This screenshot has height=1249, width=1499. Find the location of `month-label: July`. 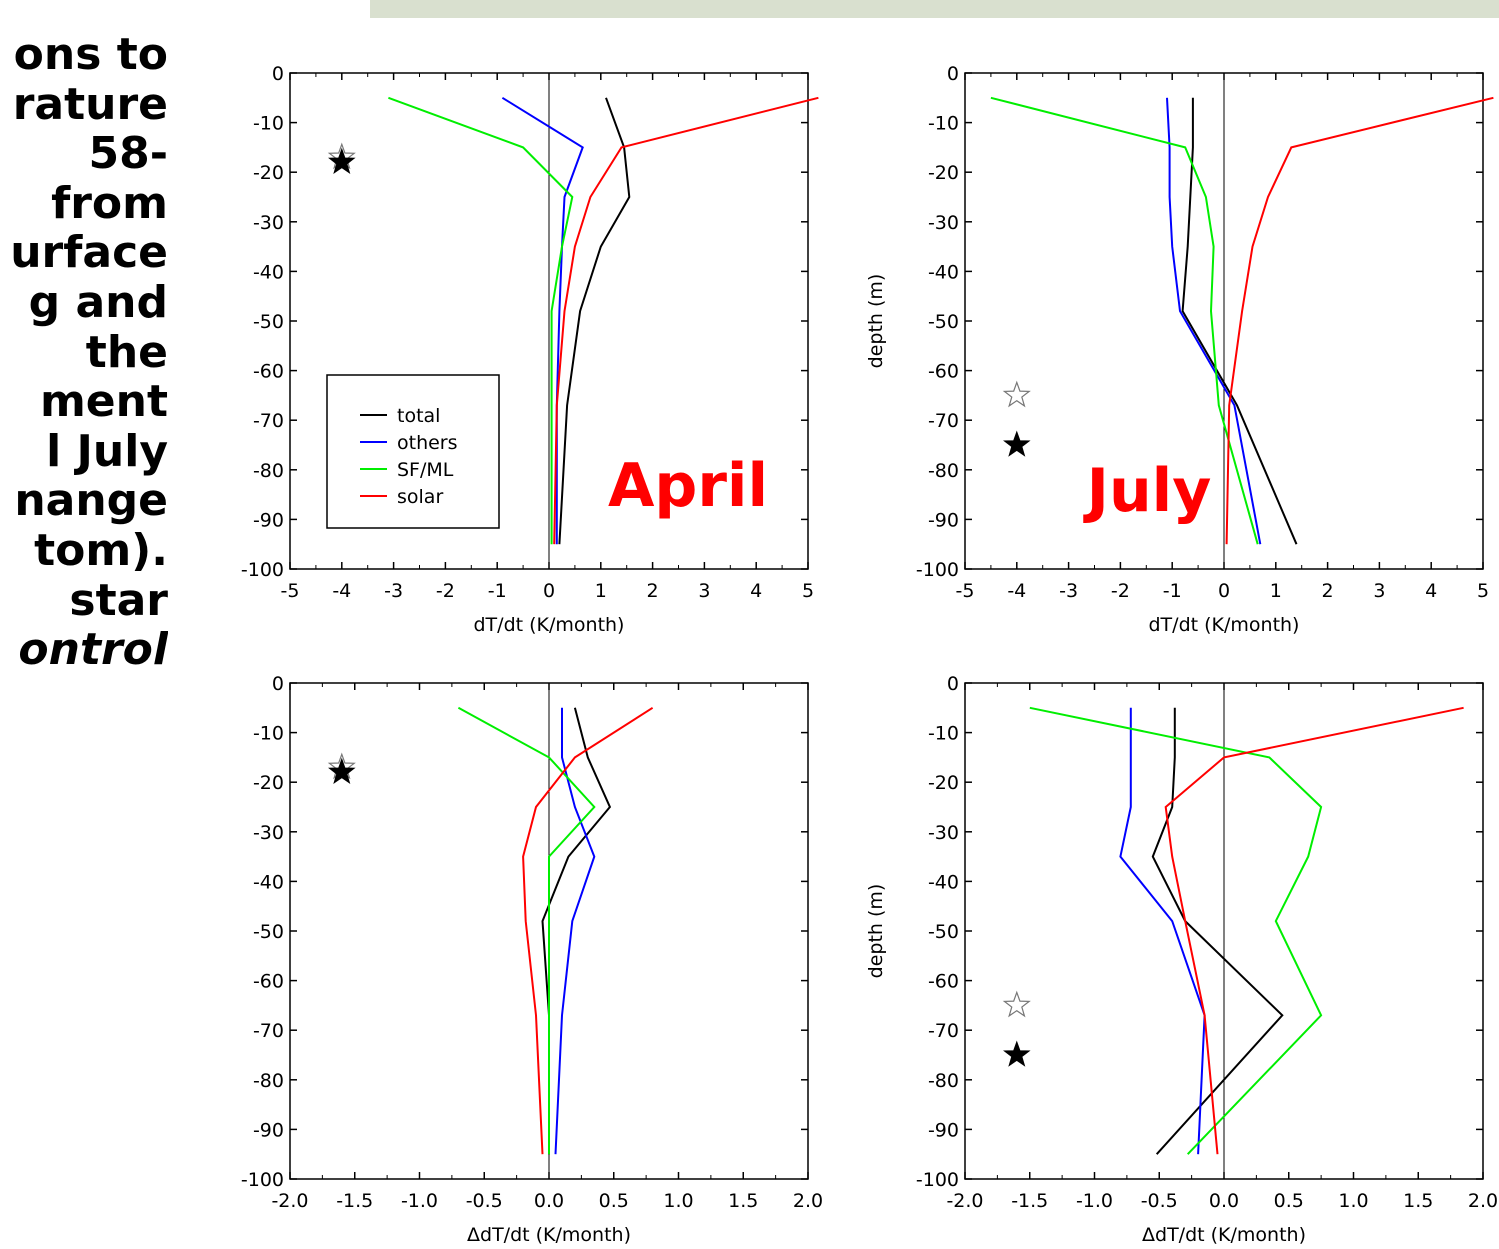

month-label: July is located at coordinates (1147, 491).